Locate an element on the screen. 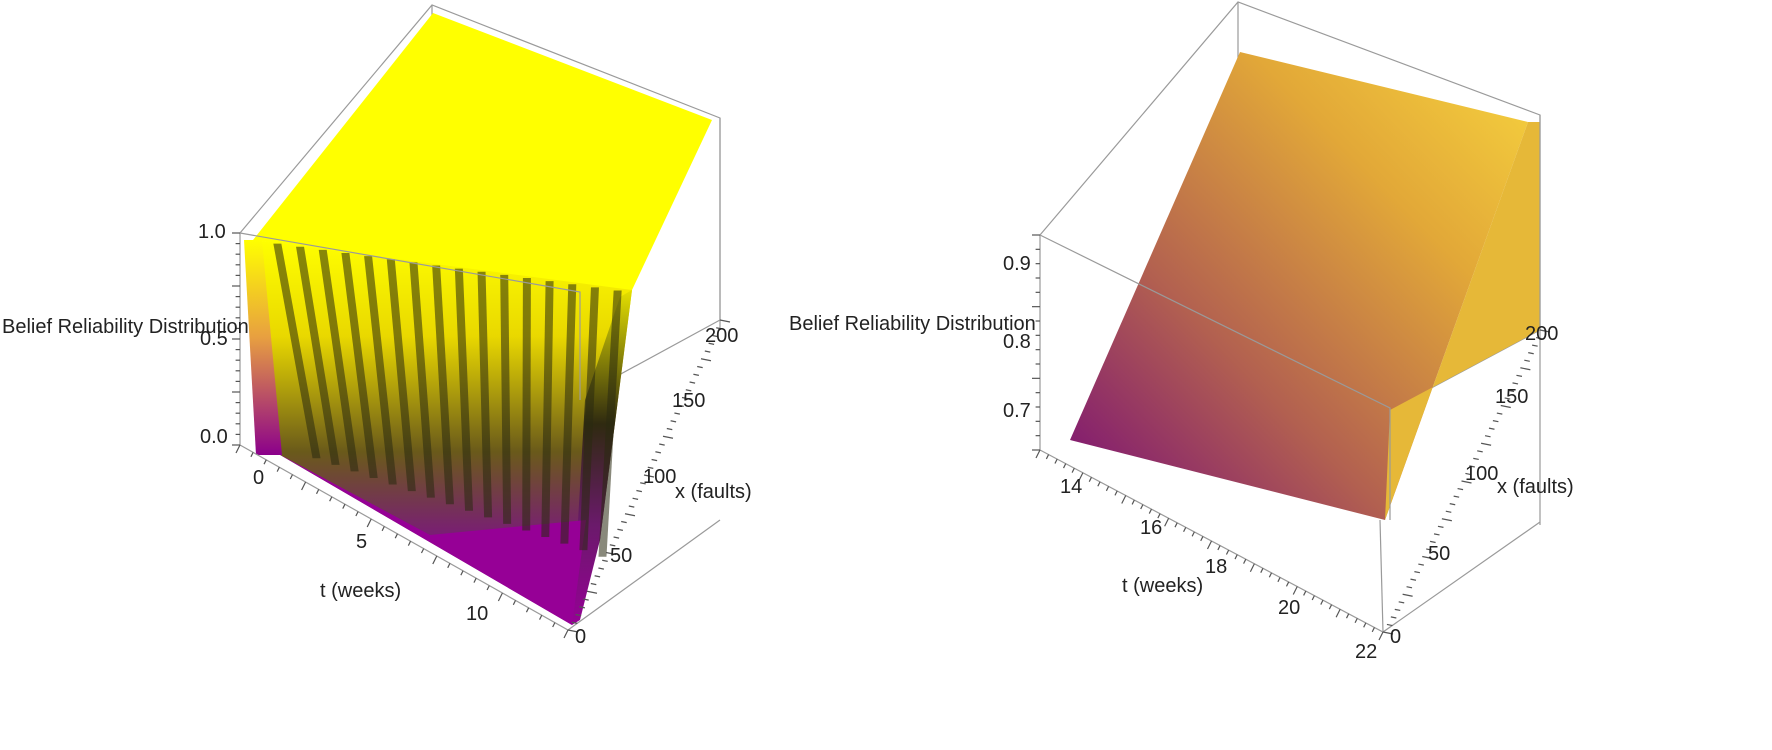 This screenshot has width=1772, height=750. surface-plateau is located at coordinates (482, 155).